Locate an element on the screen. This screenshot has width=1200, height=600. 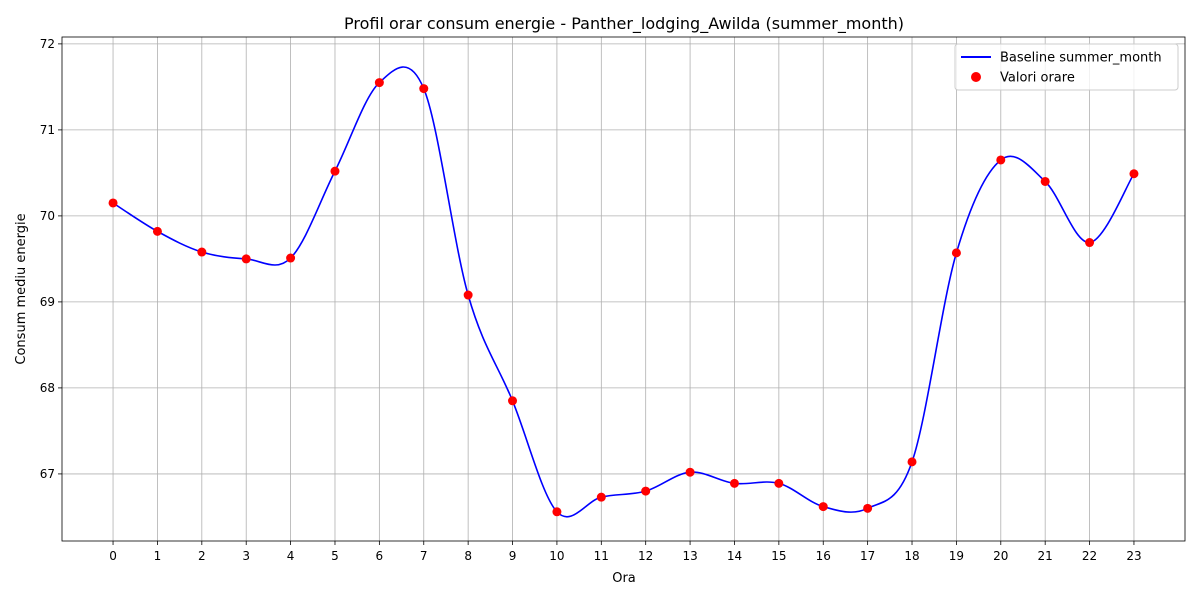
y-axis-label: Consum mediu energie is located at coordinates (21, 288).